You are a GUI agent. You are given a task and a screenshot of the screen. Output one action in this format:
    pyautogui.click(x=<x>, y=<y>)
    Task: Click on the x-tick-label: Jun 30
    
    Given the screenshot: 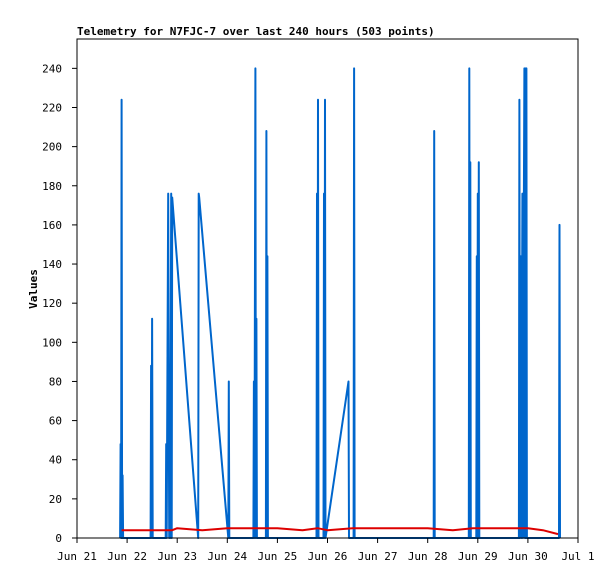 What is the action you would take?
    pyautogui.click(x=528, y=556)
    